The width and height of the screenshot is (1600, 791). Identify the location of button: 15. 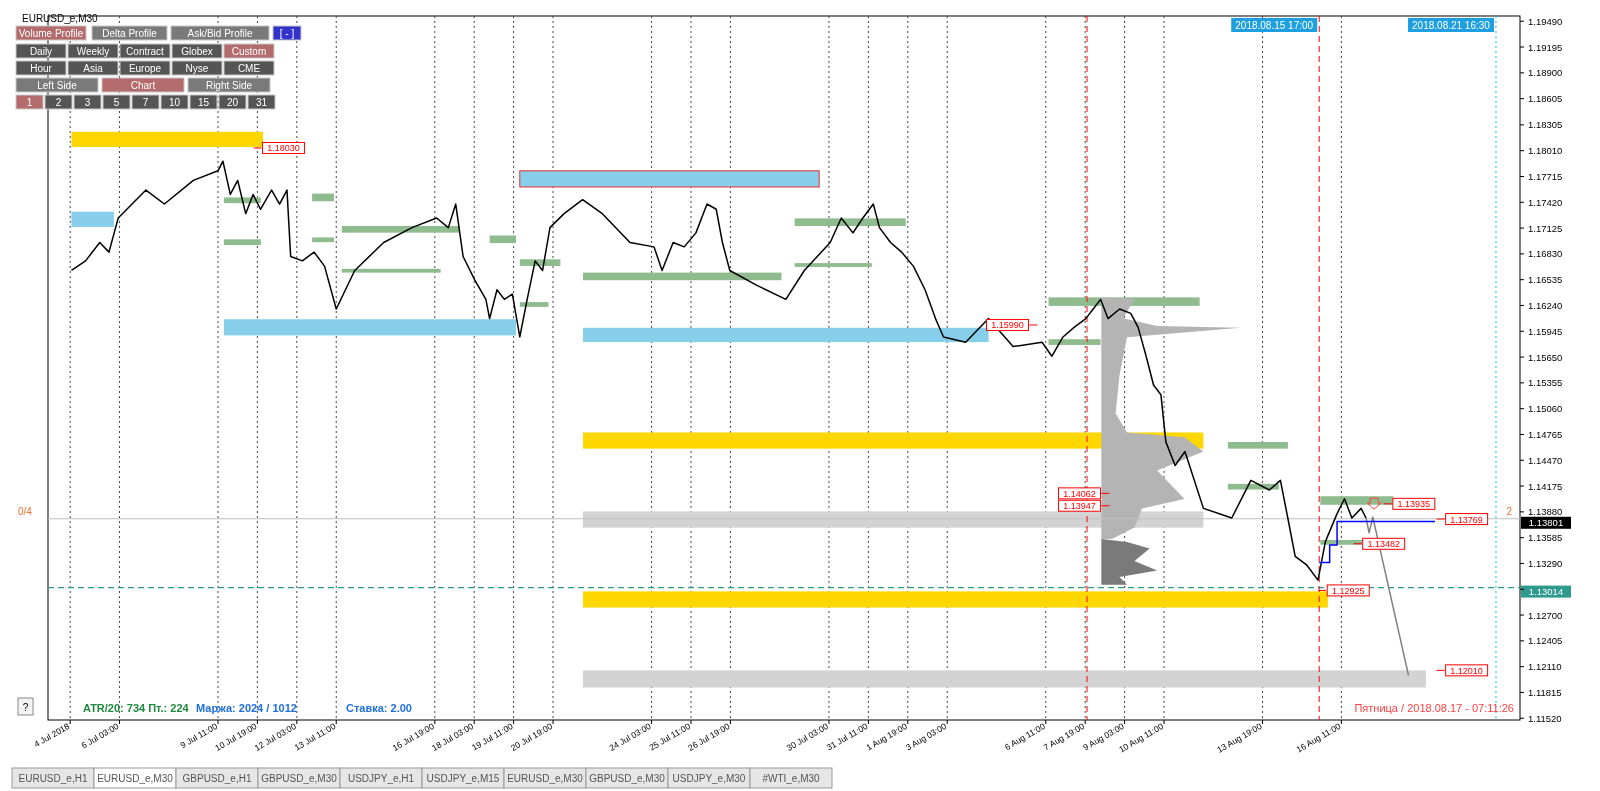
(203, 102).